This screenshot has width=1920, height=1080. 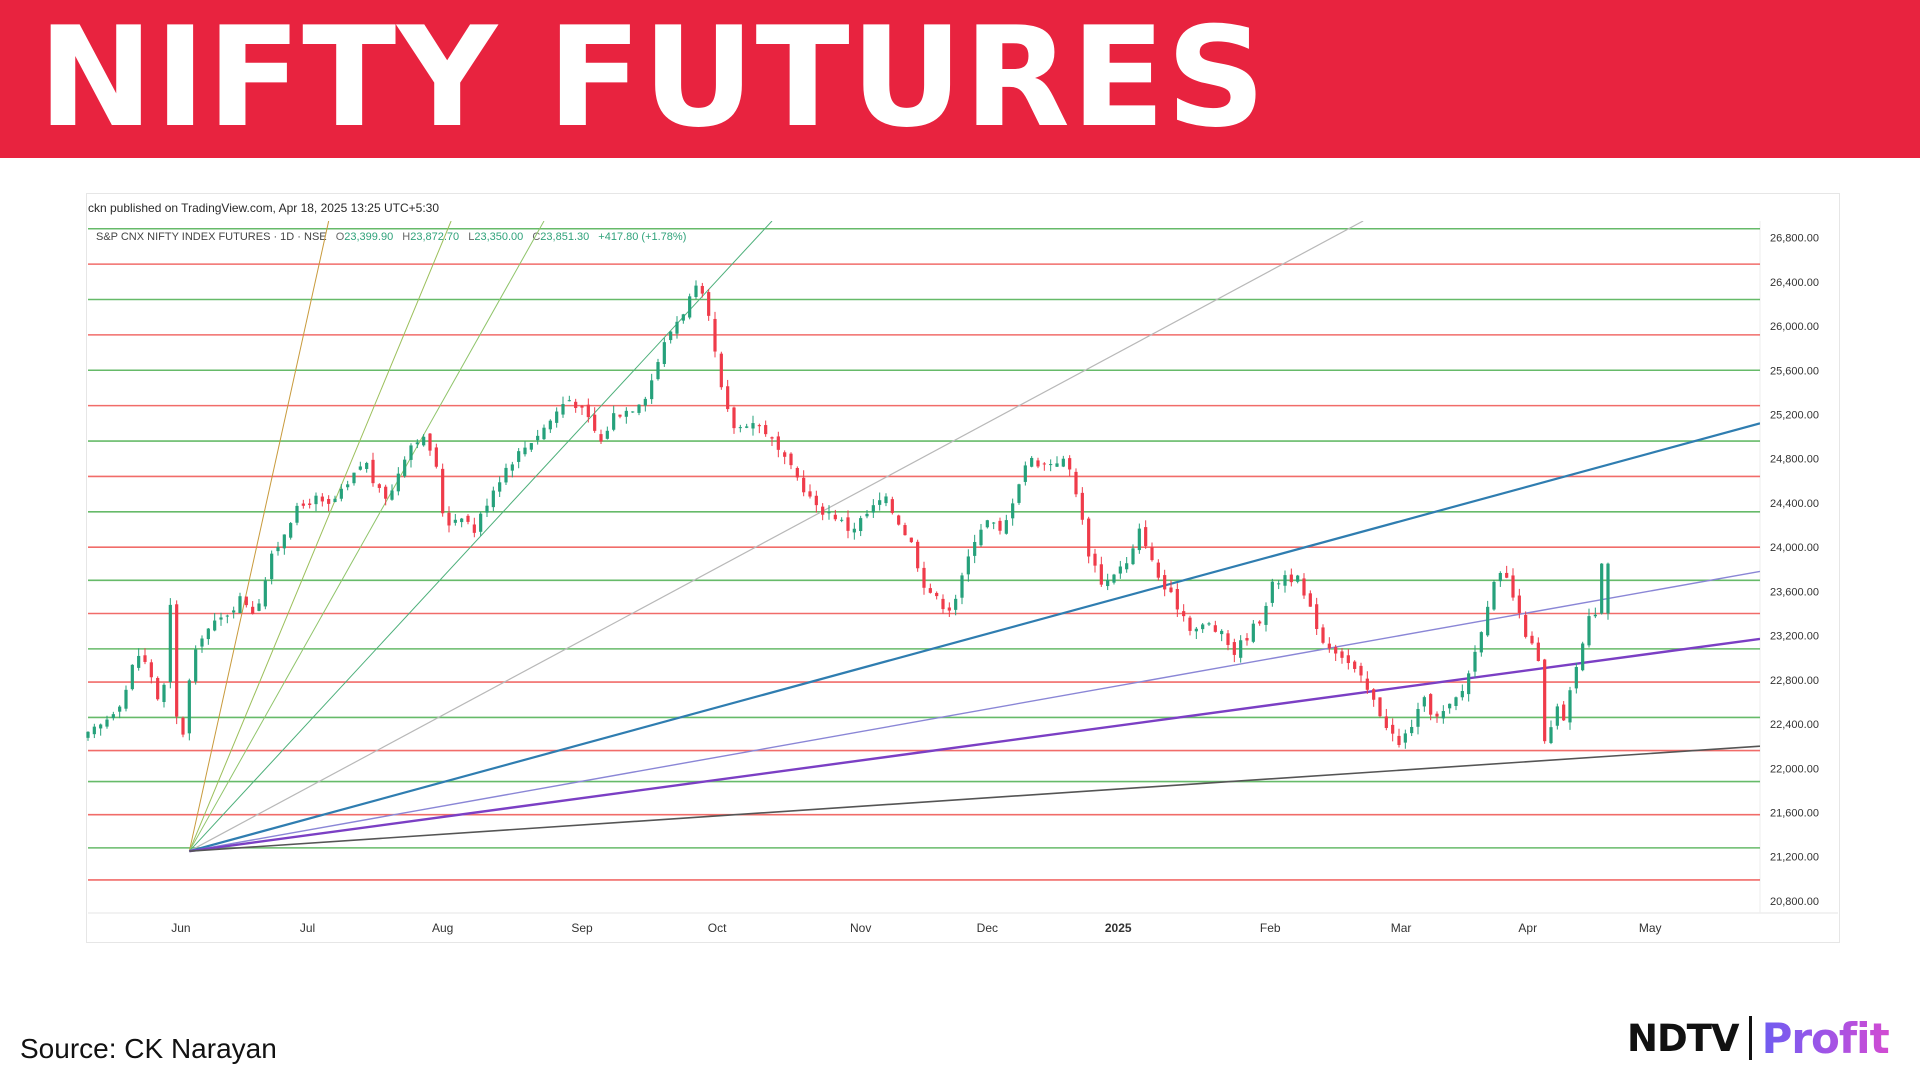 I want to click on y-tick-label: 22,000.00, so click(x=1794, y=769).